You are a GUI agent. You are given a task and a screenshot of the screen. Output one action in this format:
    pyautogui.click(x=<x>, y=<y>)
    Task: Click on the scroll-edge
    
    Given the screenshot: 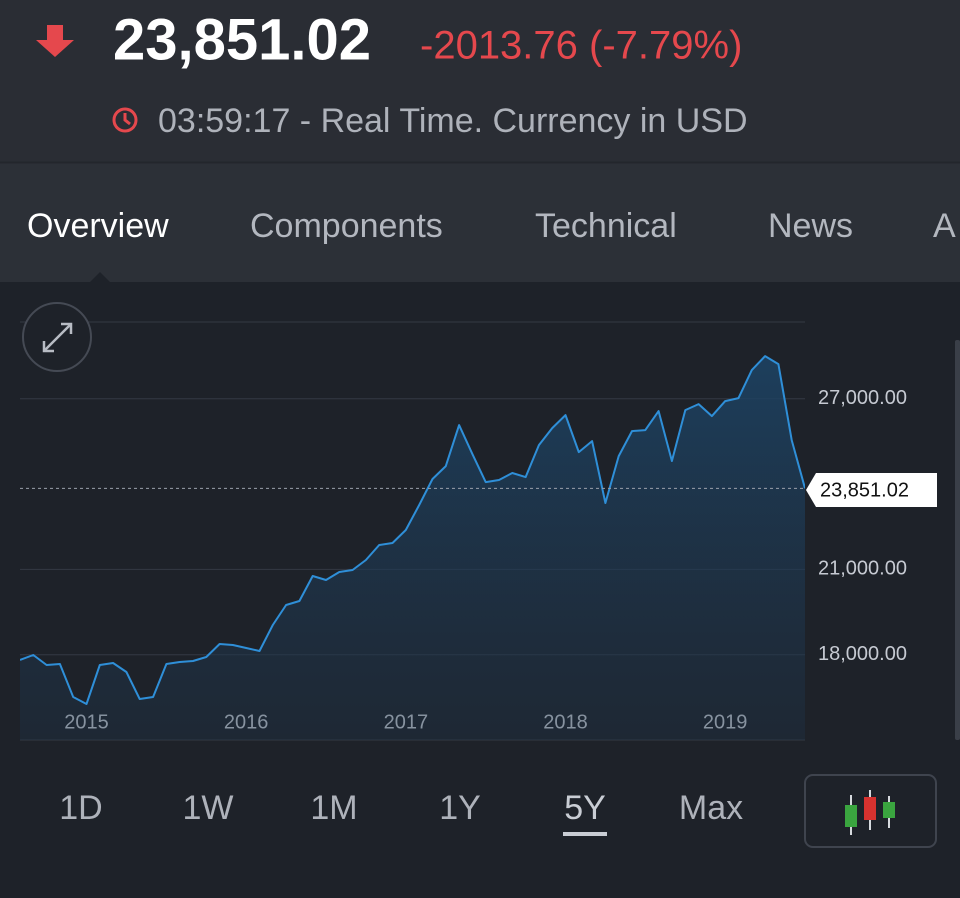 What is the action you would take?
    pyautogui.click(x=957, y=540)
    